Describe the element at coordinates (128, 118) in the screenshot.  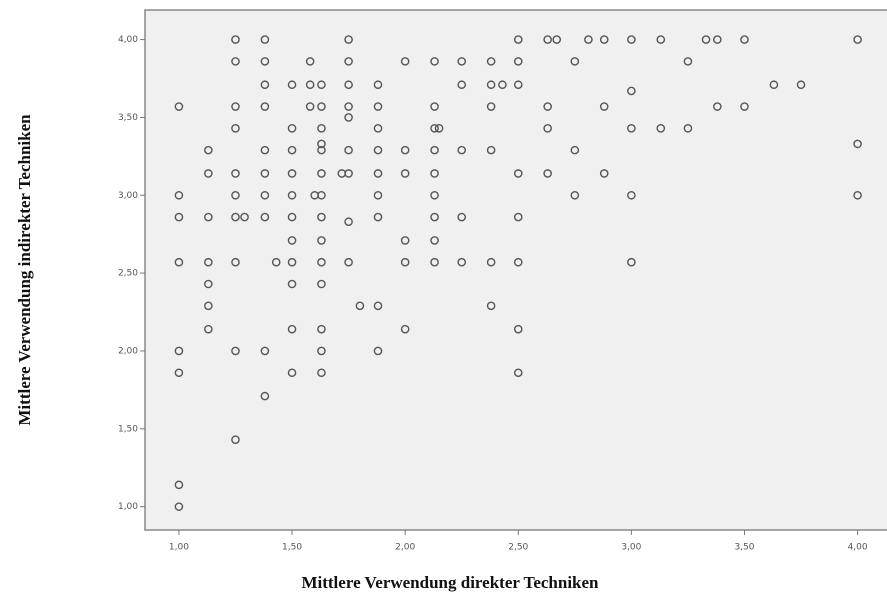
I see `y-tick-label: 3,50` at that location.